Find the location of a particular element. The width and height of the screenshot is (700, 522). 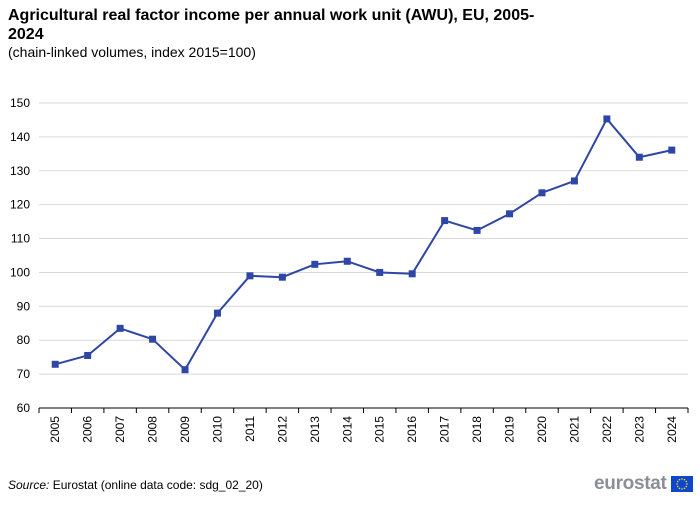

y-tick-label: 120 is located at coordinates (20, 205).